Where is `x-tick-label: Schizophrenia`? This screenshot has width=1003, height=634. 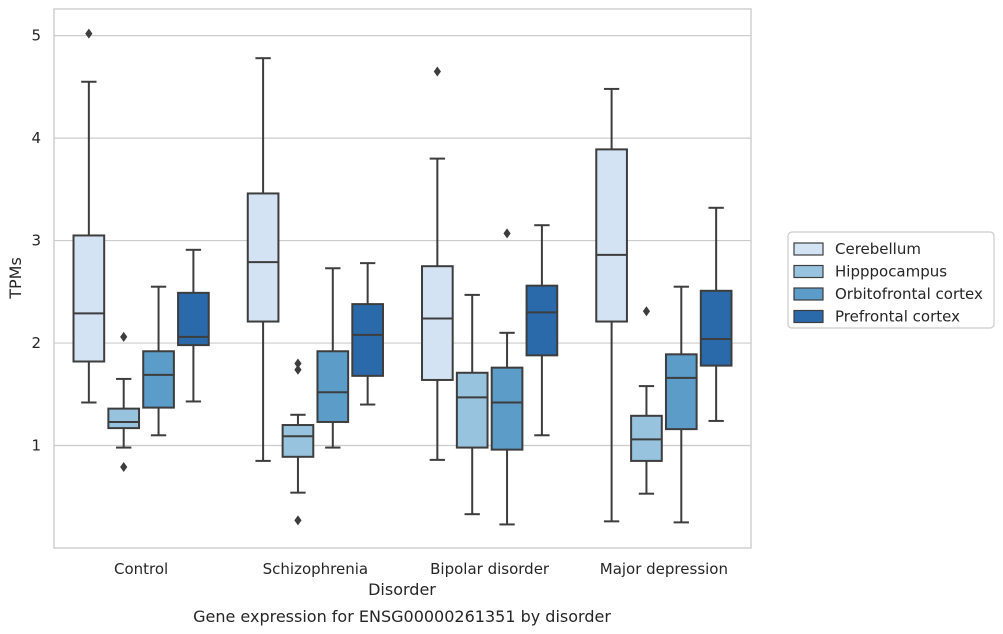
x-tick-label: Schizophrenia is located at coordinates (315, 569).